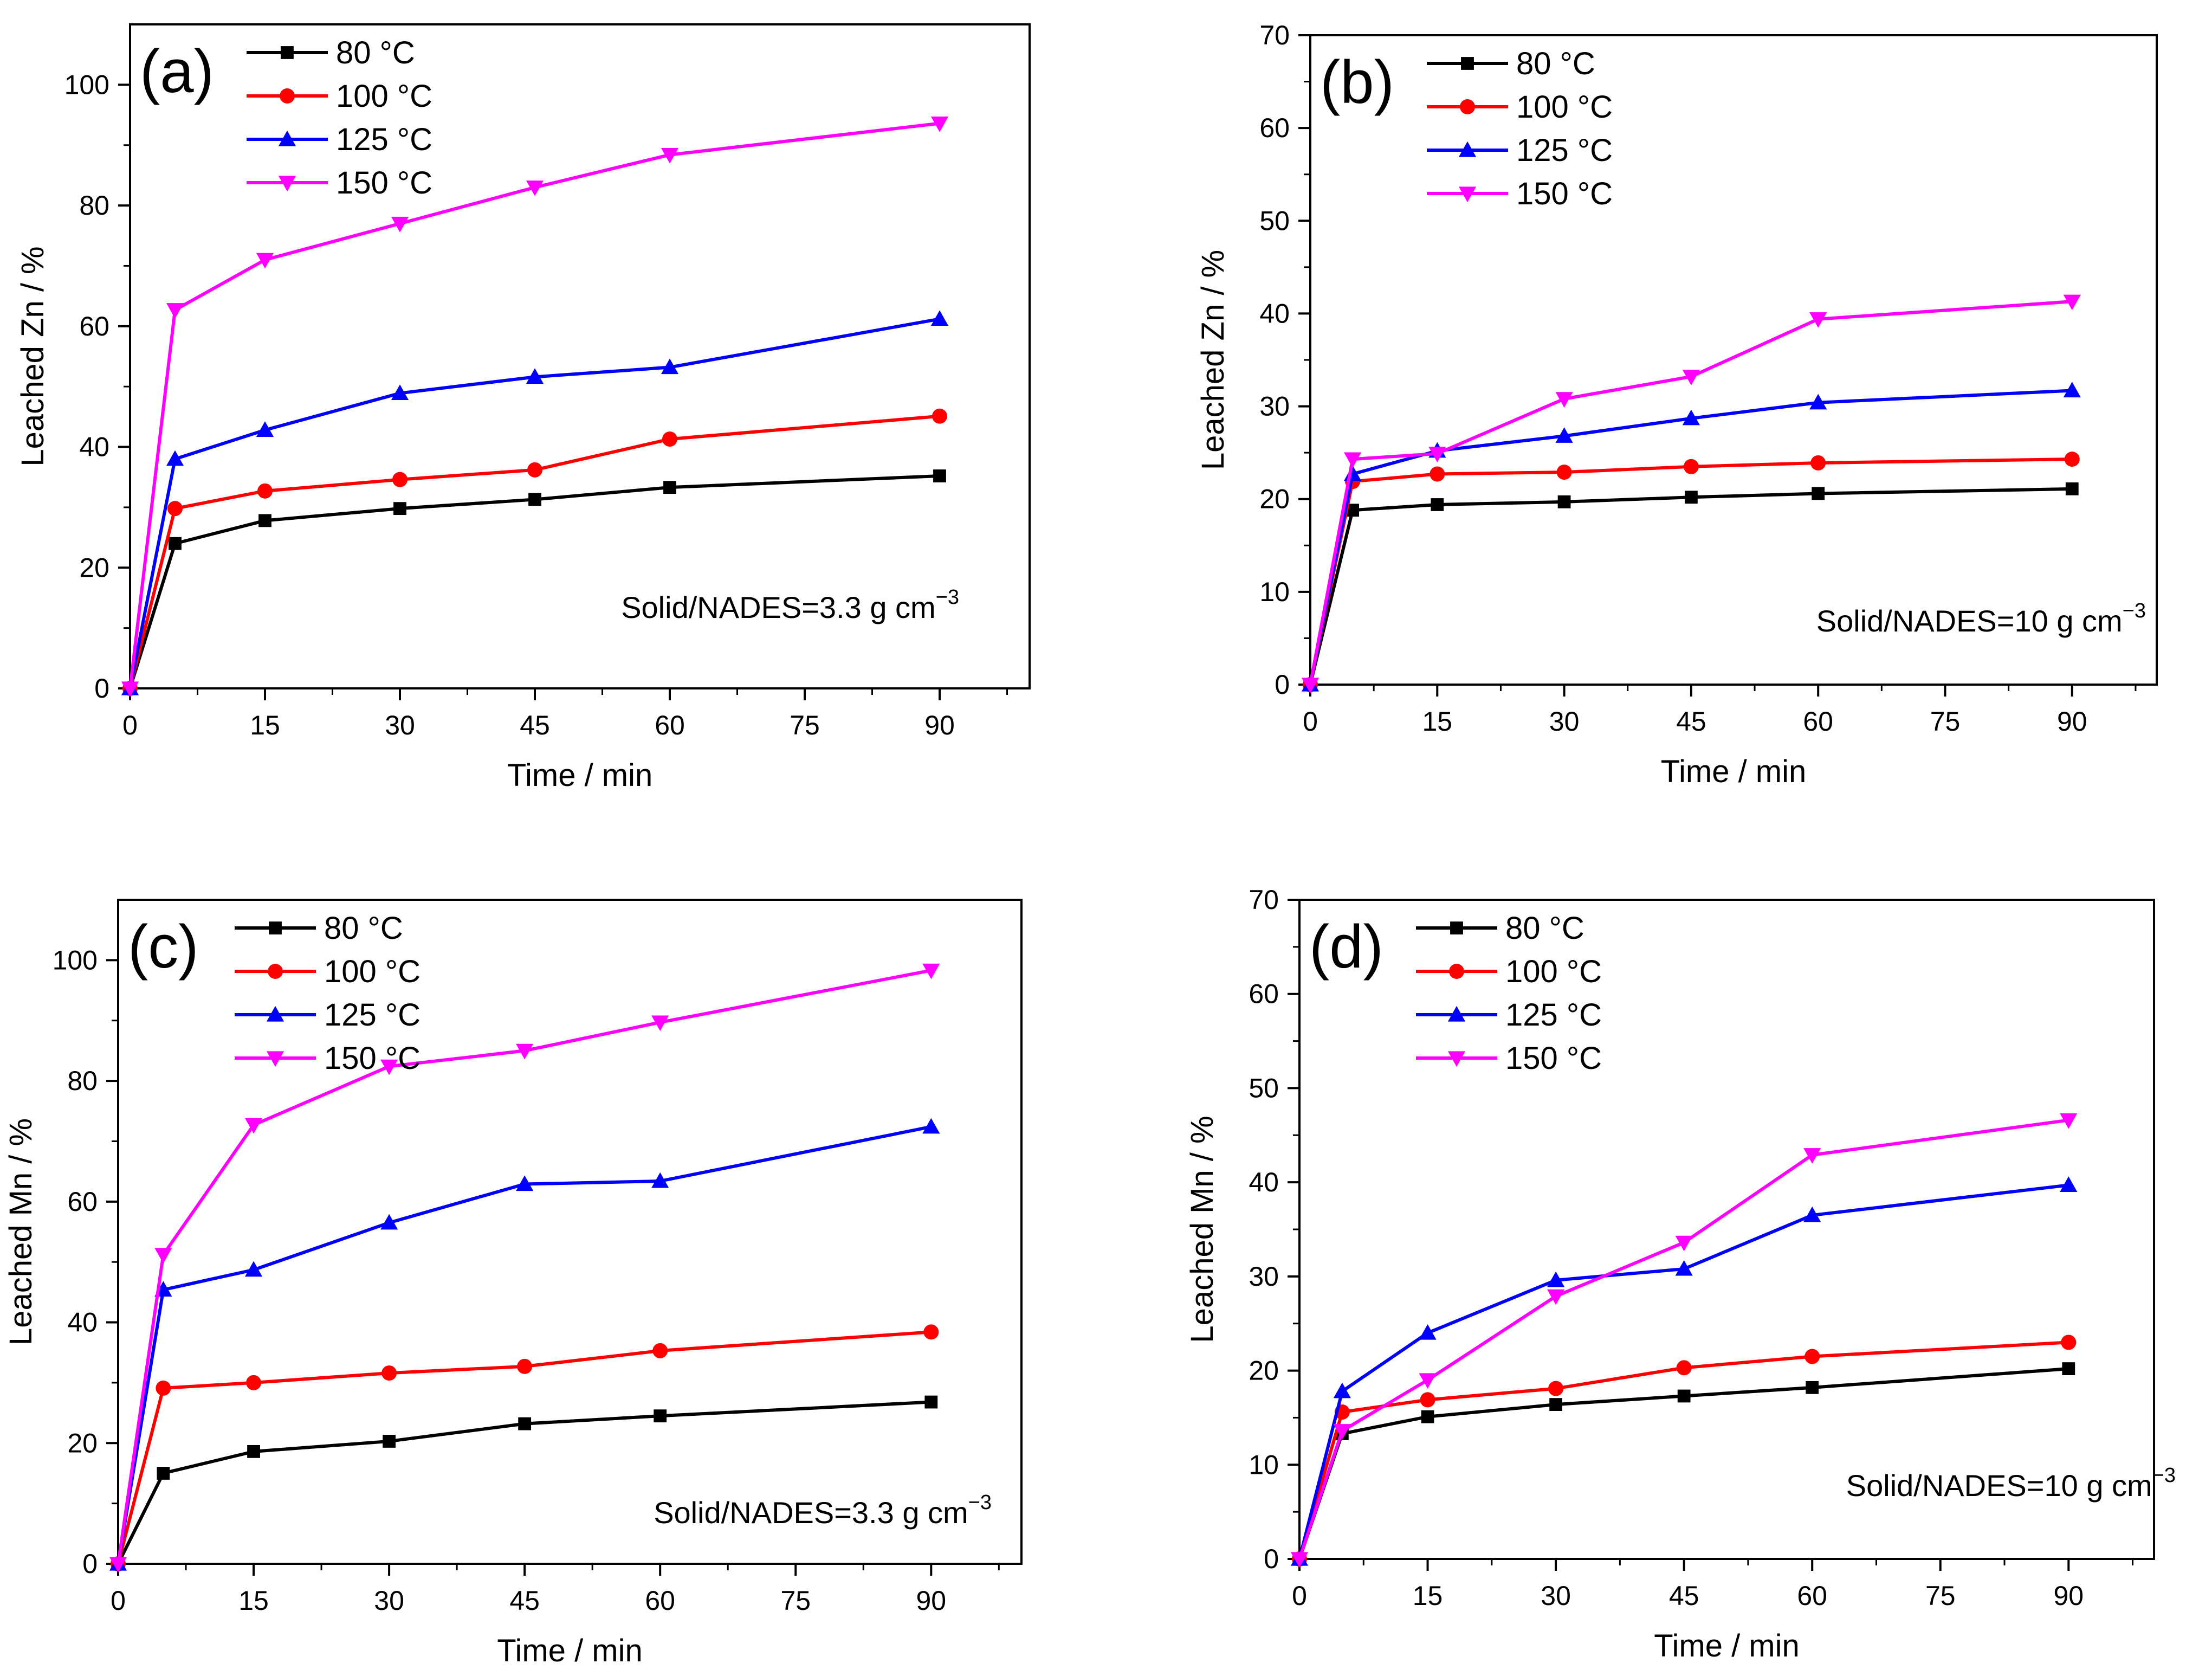 The height and width of the screenshot is (1676, 2212). Describe the element at coordinates (1274, 128) in the screenshot. I see `y-tick-label: 60` at that location.